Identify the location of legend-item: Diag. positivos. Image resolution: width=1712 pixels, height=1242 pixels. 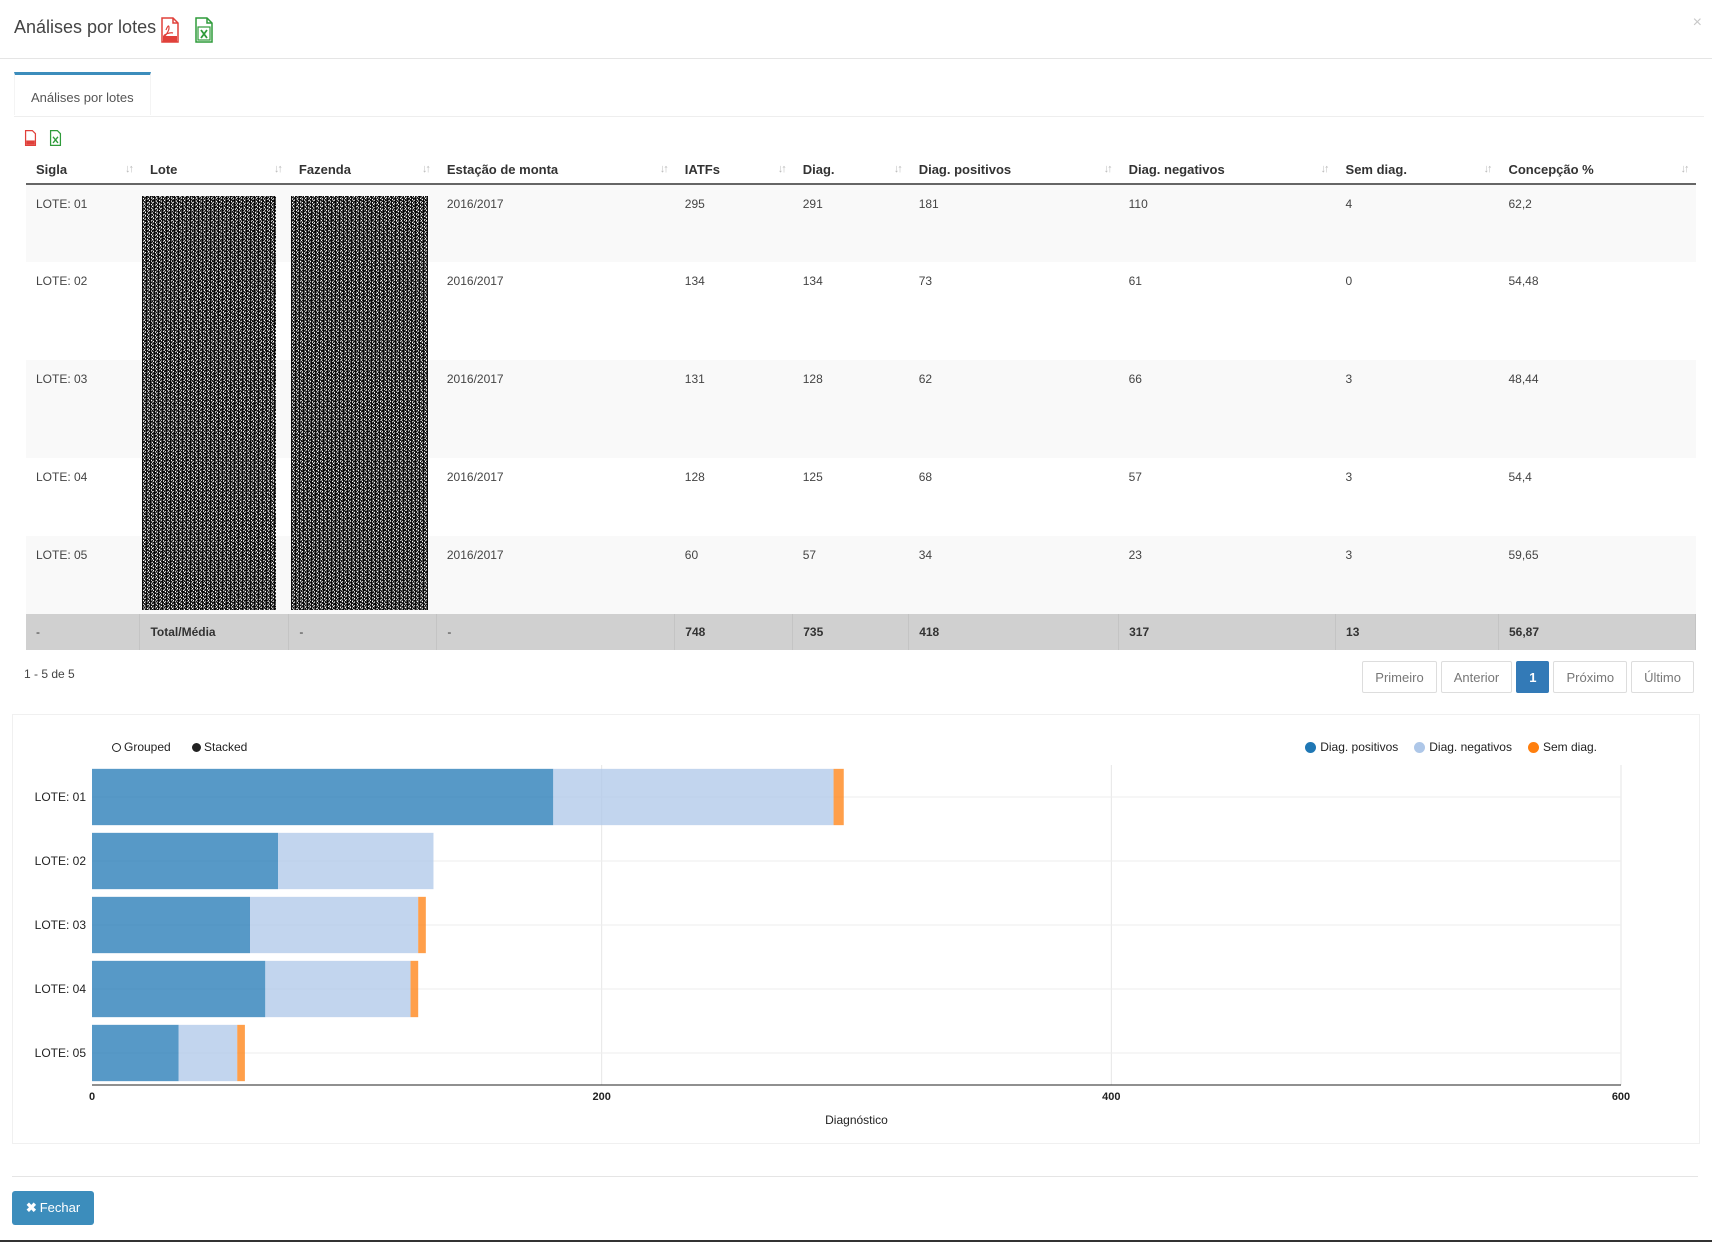
(1351, 747).